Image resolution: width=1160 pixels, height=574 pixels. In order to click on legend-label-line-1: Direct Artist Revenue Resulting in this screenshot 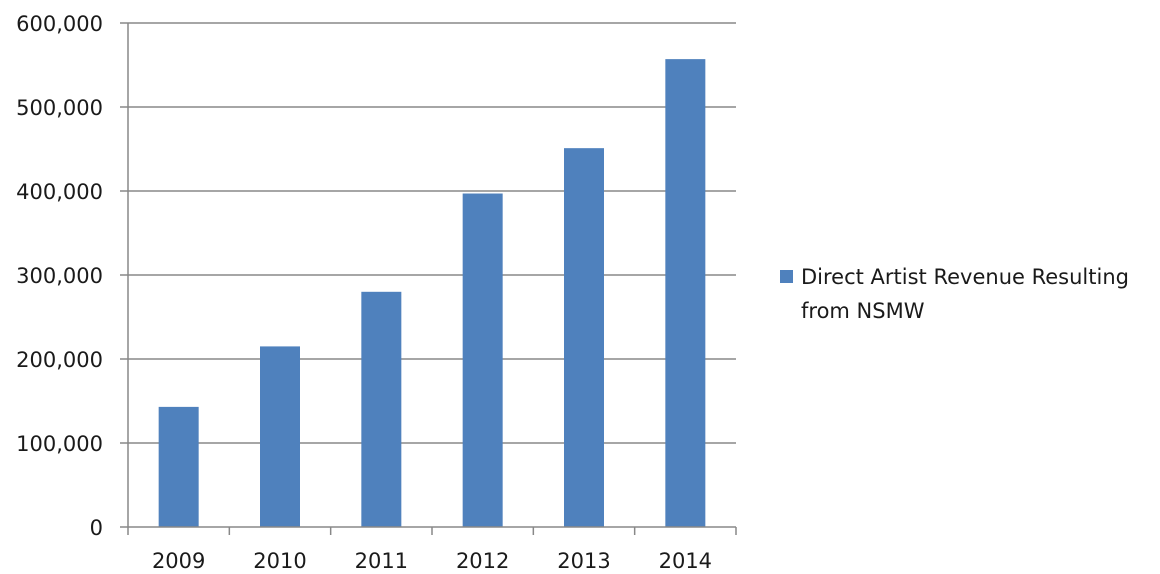, I will do `click(965, 277)`.